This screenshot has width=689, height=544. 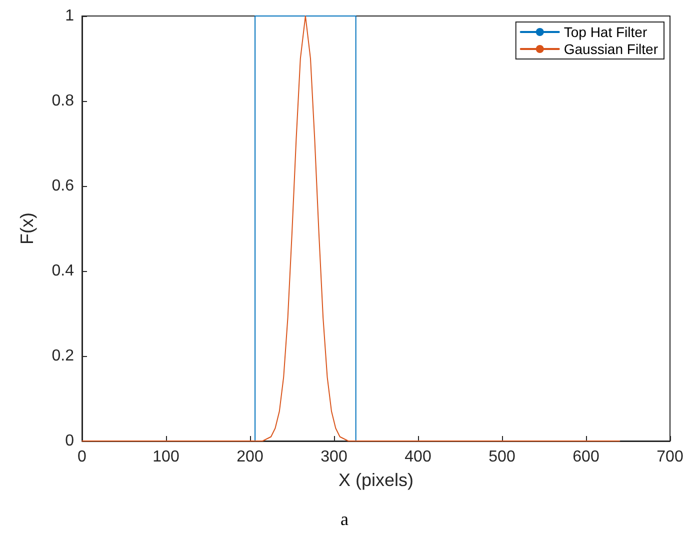 What do you see at coordinates (586, 457) in the screenshot?
I see `x-tick-label: 600` at bounding box center [586, 457].